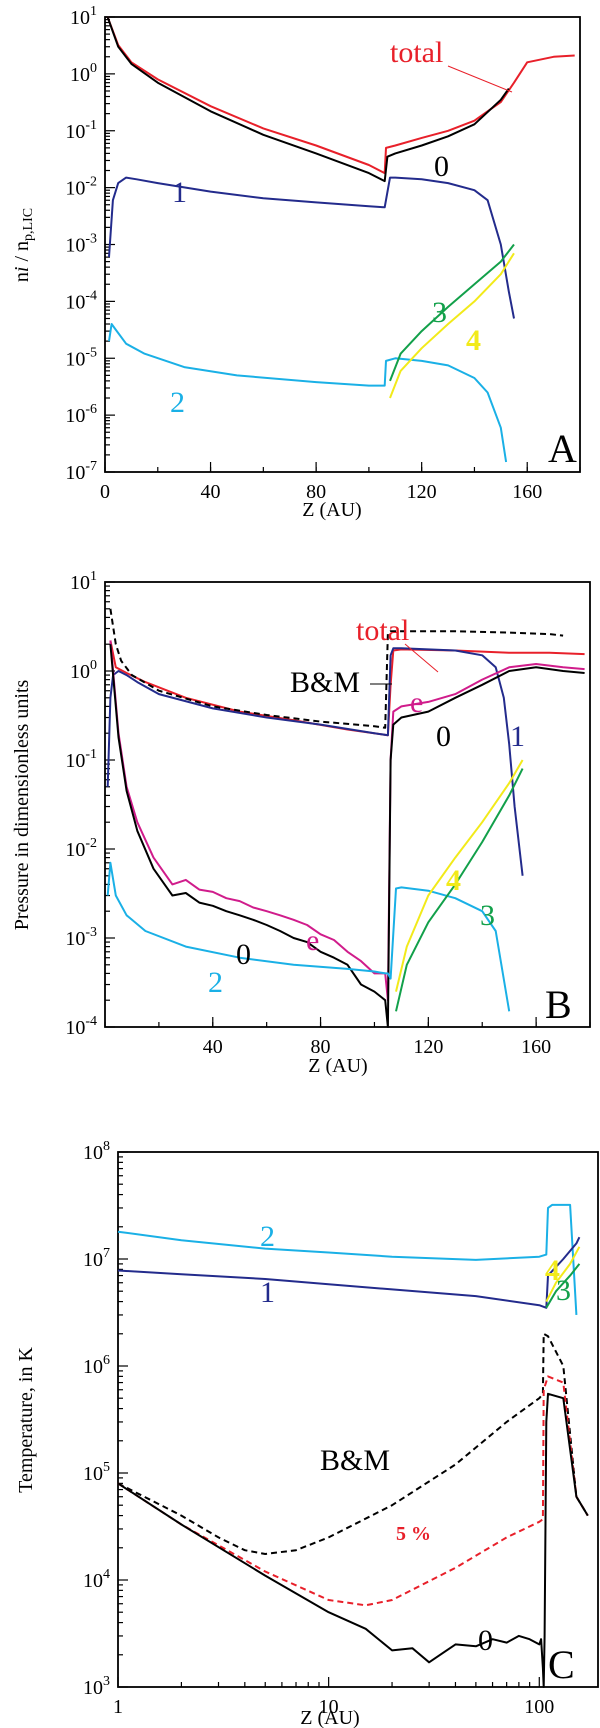 This screenshot has width=600, height=1728. What do you see at coordinates (177, 402) in the screenshot?
I see `panel-a-label-2: 2` at bounding box center [177, 402].